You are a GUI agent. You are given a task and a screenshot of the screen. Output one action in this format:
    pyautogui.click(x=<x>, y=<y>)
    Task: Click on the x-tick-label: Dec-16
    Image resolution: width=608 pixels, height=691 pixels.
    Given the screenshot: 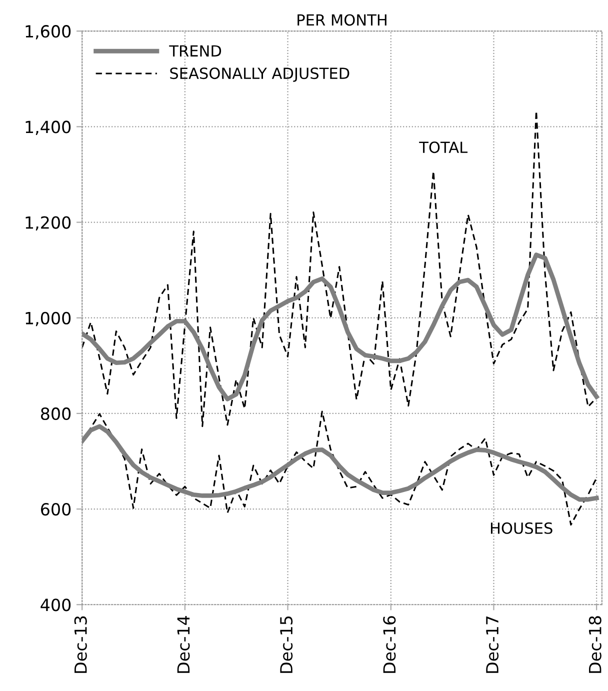 What is the action you would take?
    pyautogui.click(x=389, y=644)
    